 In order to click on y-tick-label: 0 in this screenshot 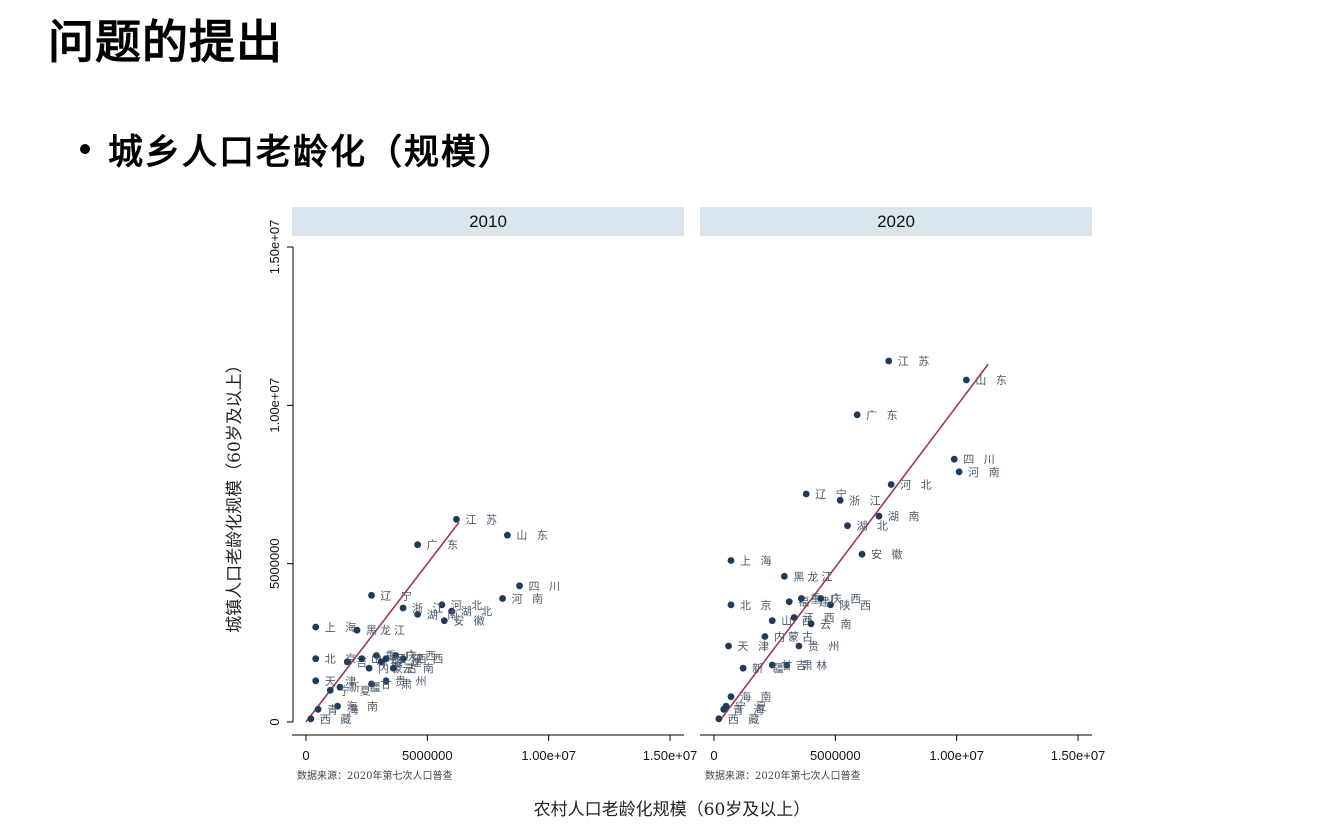, I will do `click(274, 721)`.